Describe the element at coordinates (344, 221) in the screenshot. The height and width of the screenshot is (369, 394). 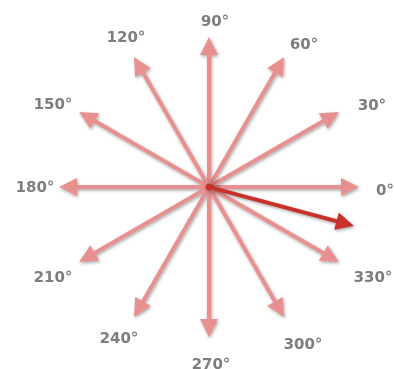
I see `highlighted-arrow-head` at that location.